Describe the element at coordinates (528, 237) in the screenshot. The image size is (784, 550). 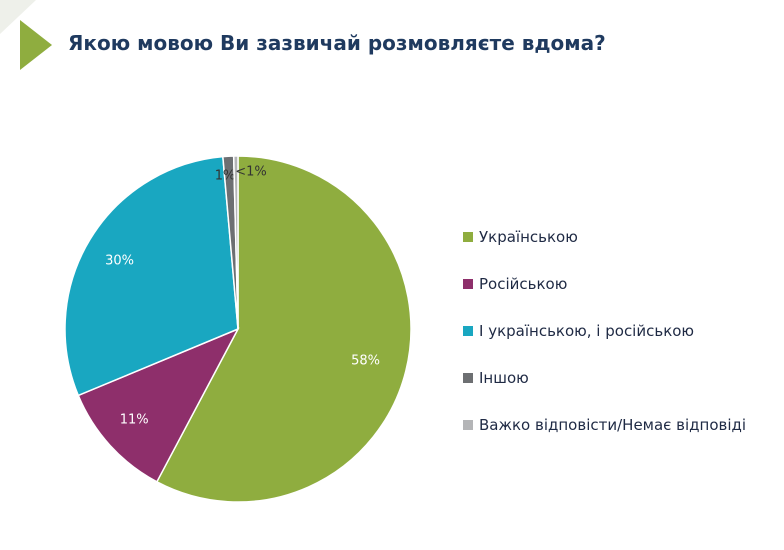
I see `legend-label: Українською` at that location.